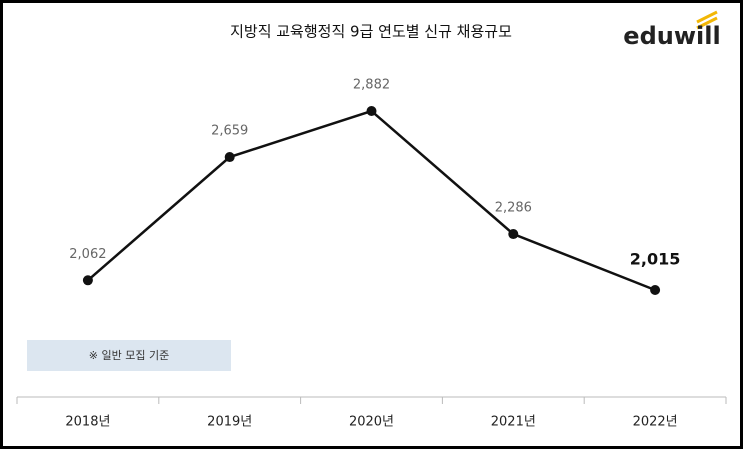 The height and width of the screenshot is (449, 743). What do you see at coordinates (229, 422) in the screenshot?
I see `x-tick-label: 2019년` at bounding box center [229, 422].